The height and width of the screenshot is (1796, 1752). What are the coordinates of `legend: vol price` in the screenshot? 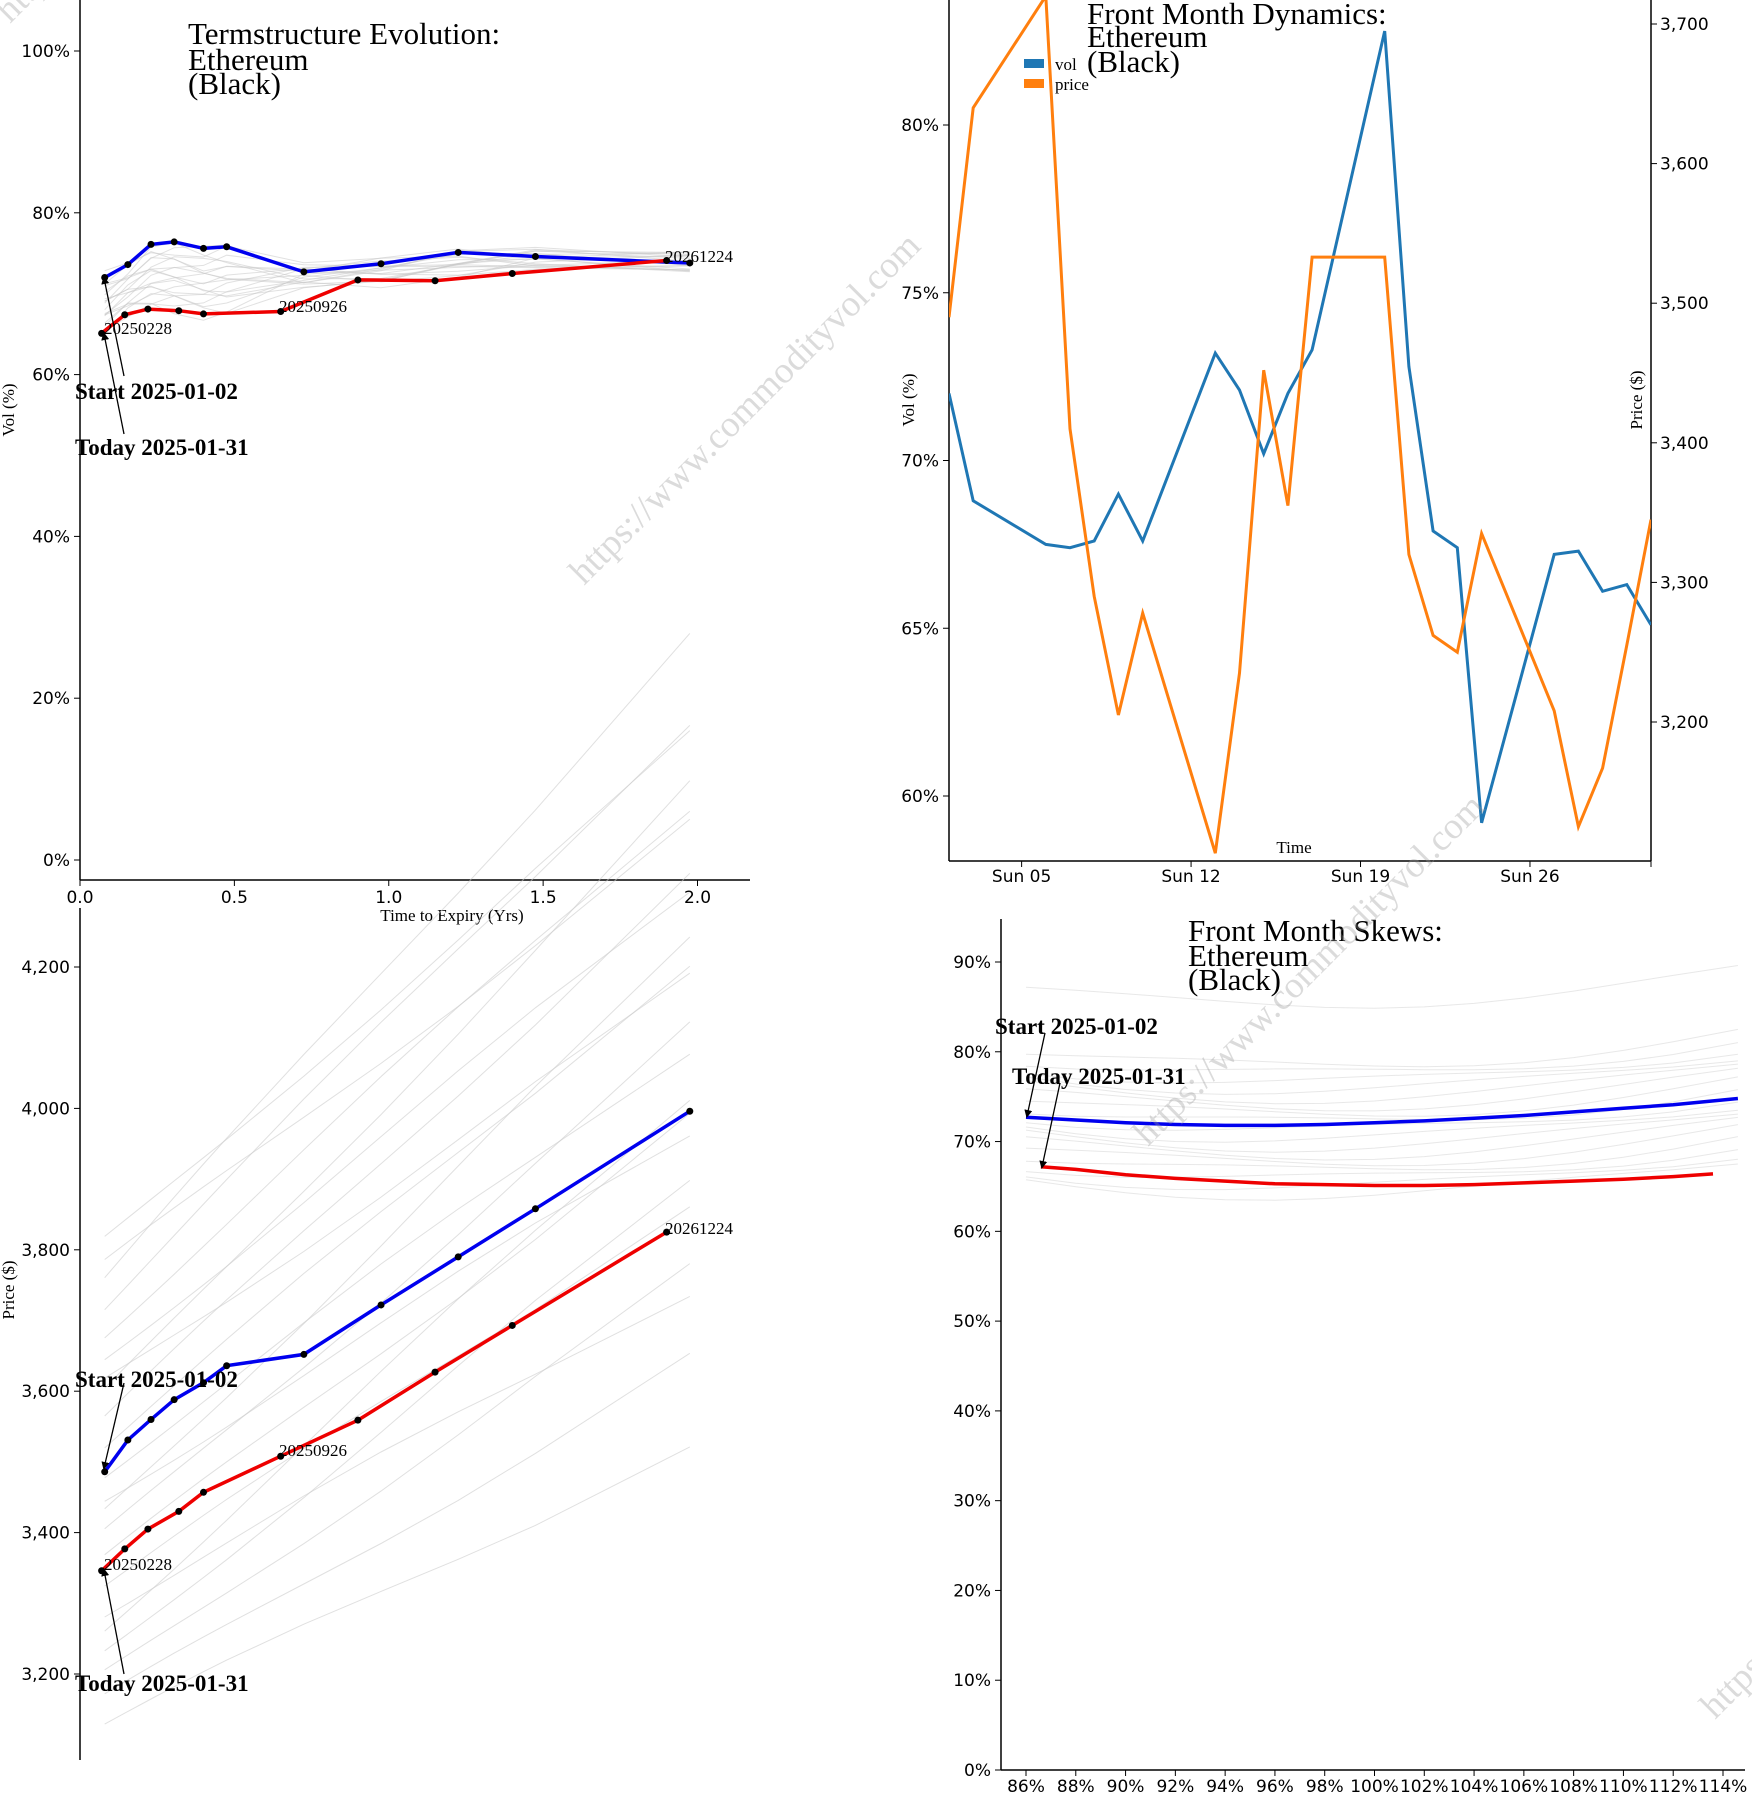 It's located at (1056, 74).